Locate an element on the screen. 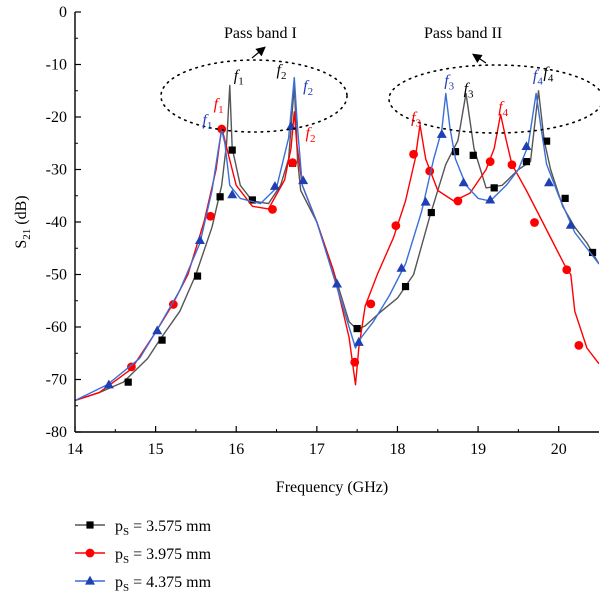  y-tick-label: -20 is located at coordinates (56, 117).